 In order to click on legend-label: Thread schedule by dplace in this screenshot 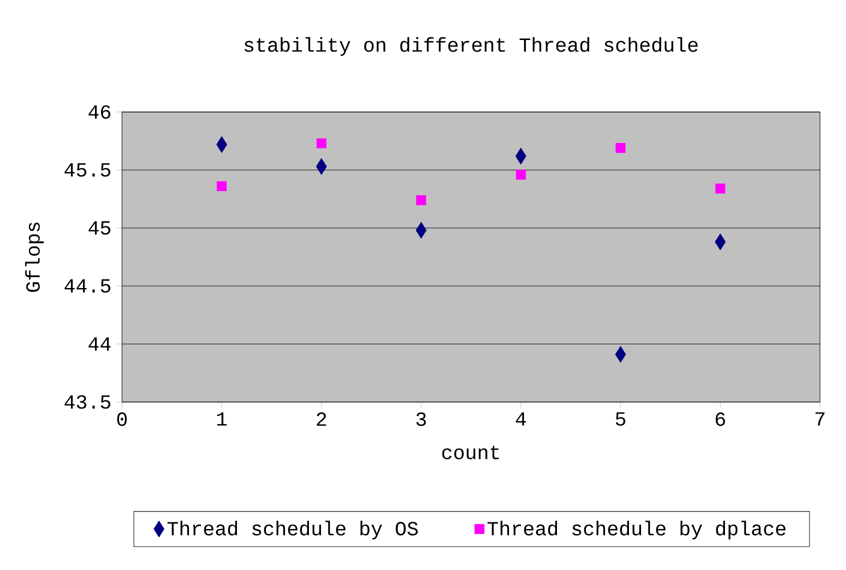, I will do `click(637, 530)`.